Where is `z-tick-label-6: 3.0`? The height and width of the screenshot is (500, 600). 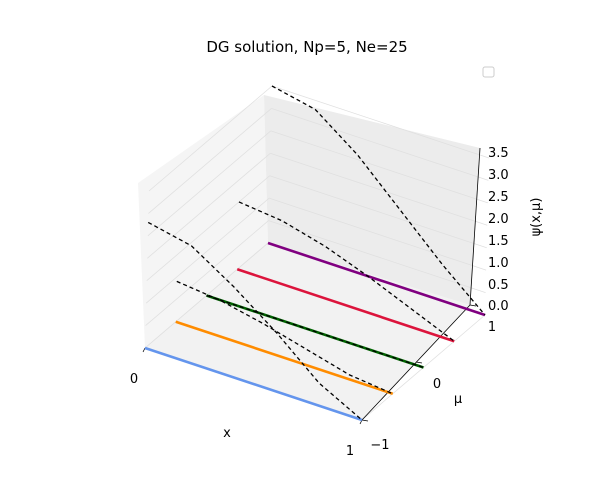
z-tick-label-6: 3.0 is located at coordinates (498, 175).